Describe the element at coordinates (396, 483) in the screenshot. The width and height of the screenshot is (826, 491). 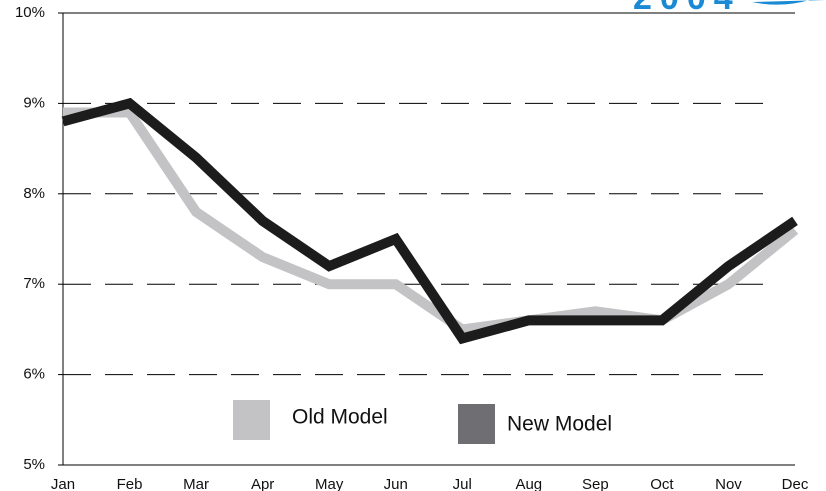
I see `x-tick-label: Jun` at that location.